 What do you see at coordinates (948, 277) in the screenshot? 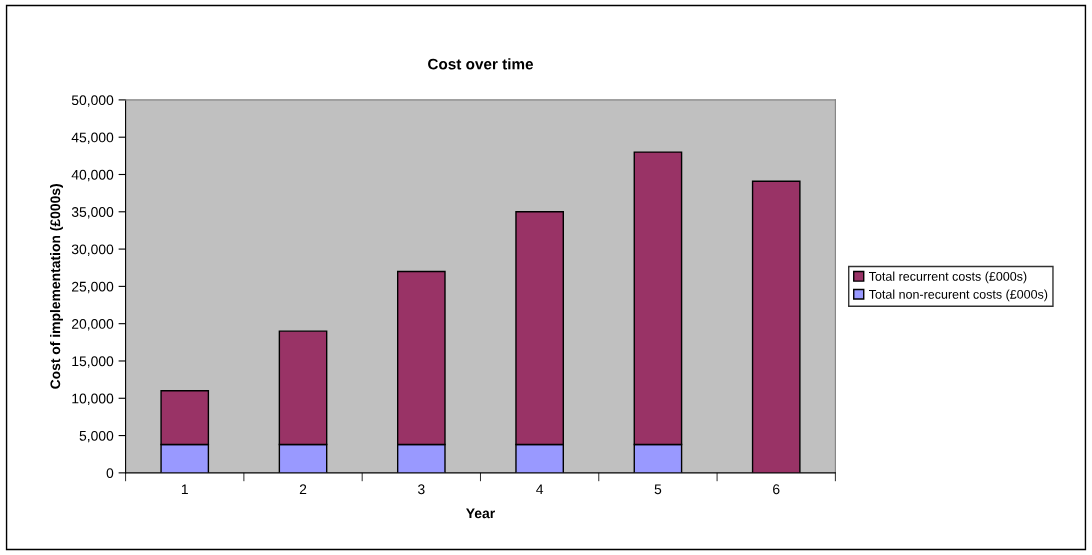
I see `legend-label: Total recurrent costs (£000s)` at bounding box center [948, 277].